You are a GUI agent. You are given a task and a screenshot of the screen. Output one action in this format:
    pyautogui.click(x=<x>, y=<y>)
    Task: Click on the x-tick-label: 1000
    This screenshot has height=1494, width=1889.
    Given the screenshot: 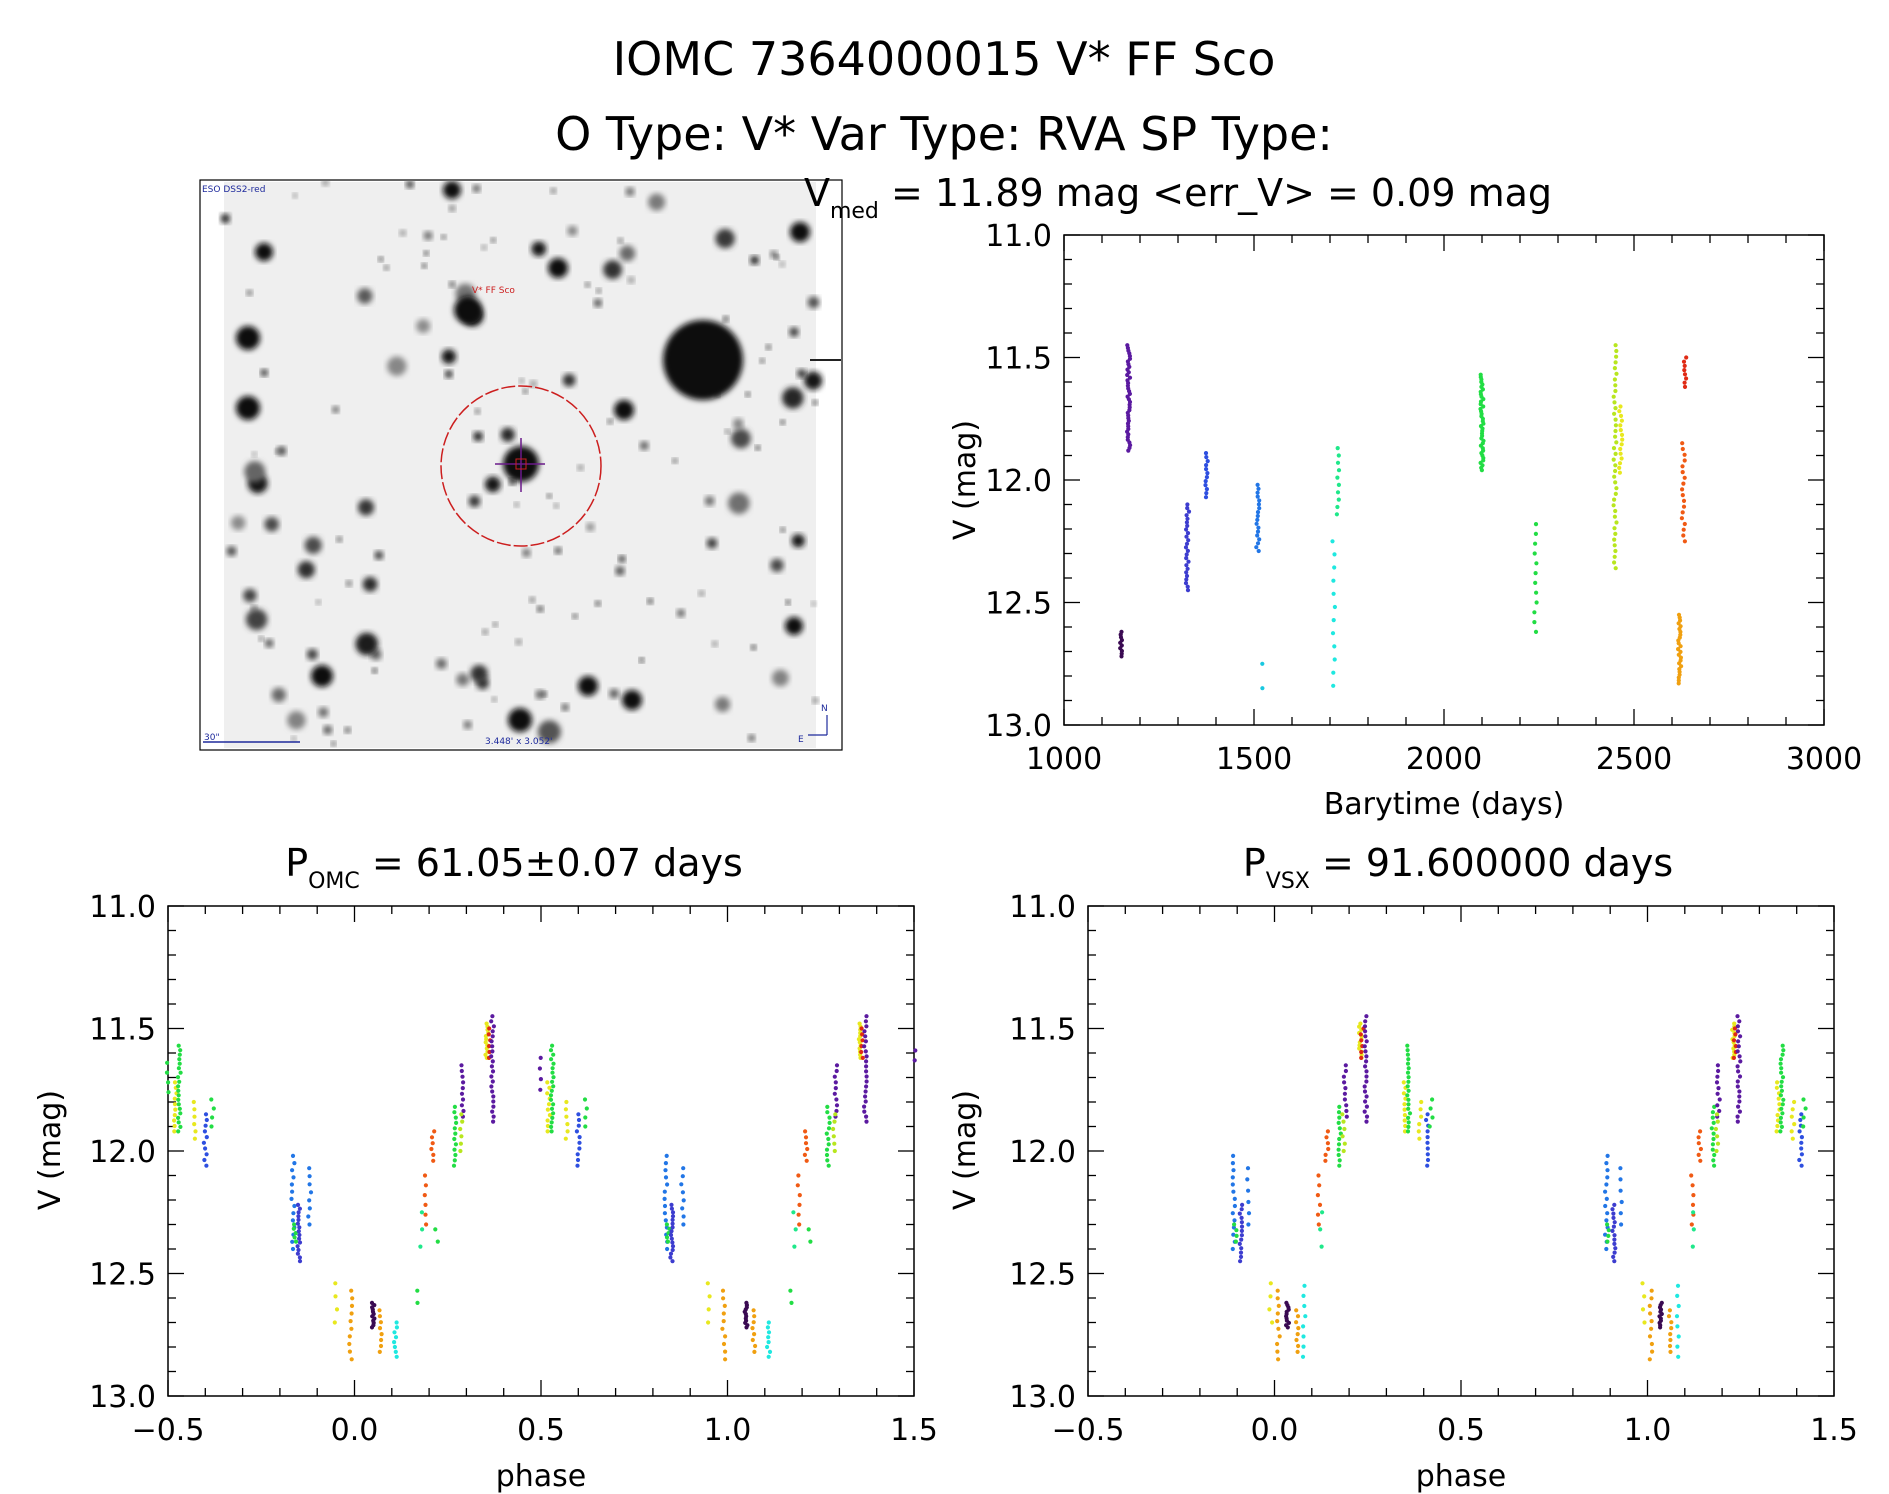 What is the action you would take?
    pyautogui.click(x=1064, y=759)
    